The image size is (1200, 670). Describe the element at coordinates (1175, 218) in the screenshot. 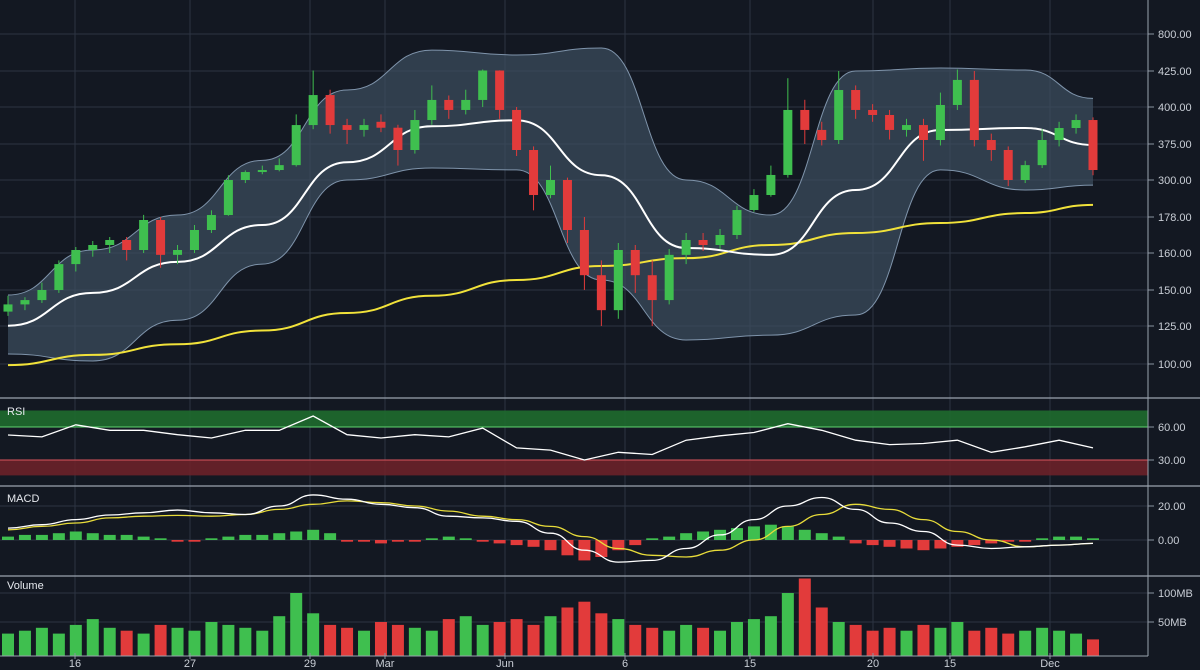

I see `price-tick-label: 178.00` at that location.